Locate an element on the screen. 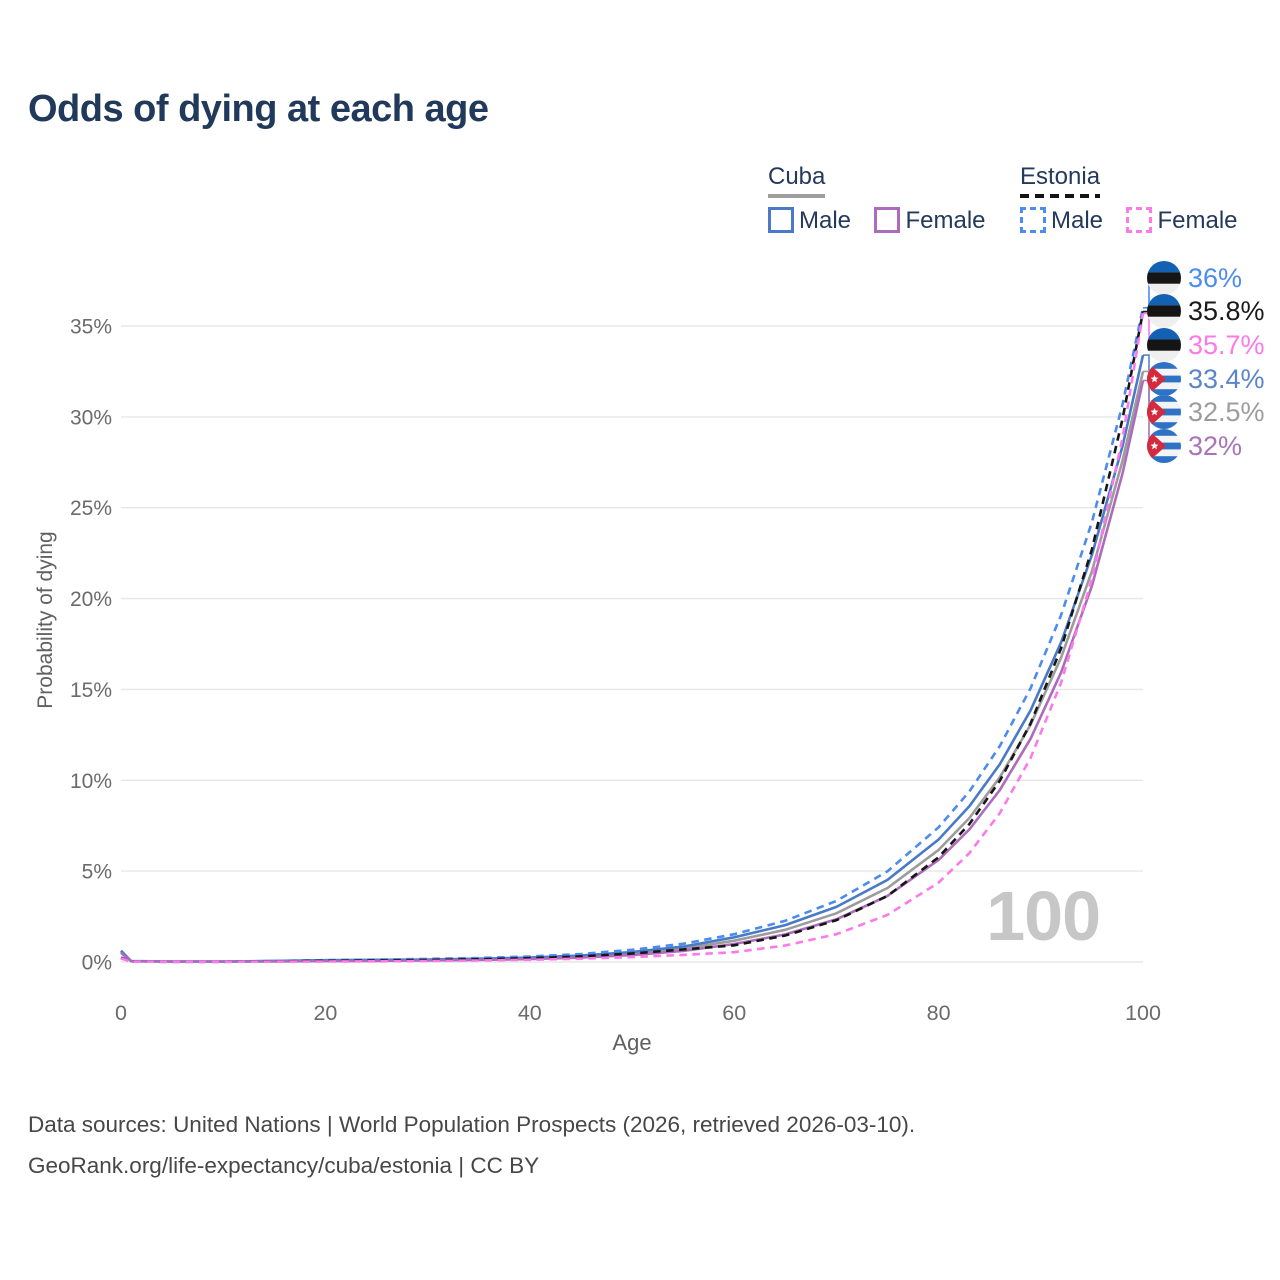 The image size is (1280, 1280). end-label-cuba-total: 32.5% is located at coordinates (1206, 412).